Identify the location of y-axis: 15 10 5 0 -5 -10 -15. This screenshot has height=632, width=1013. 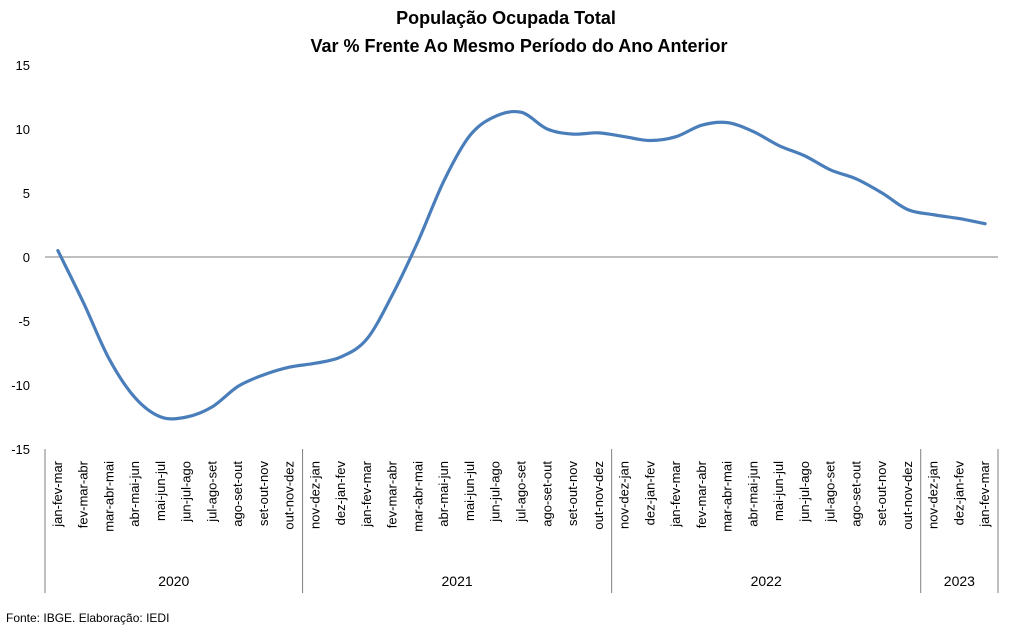
(20, 257).